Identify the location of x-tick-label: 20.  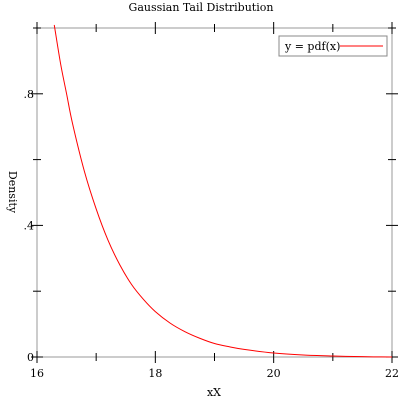
(274, 373).